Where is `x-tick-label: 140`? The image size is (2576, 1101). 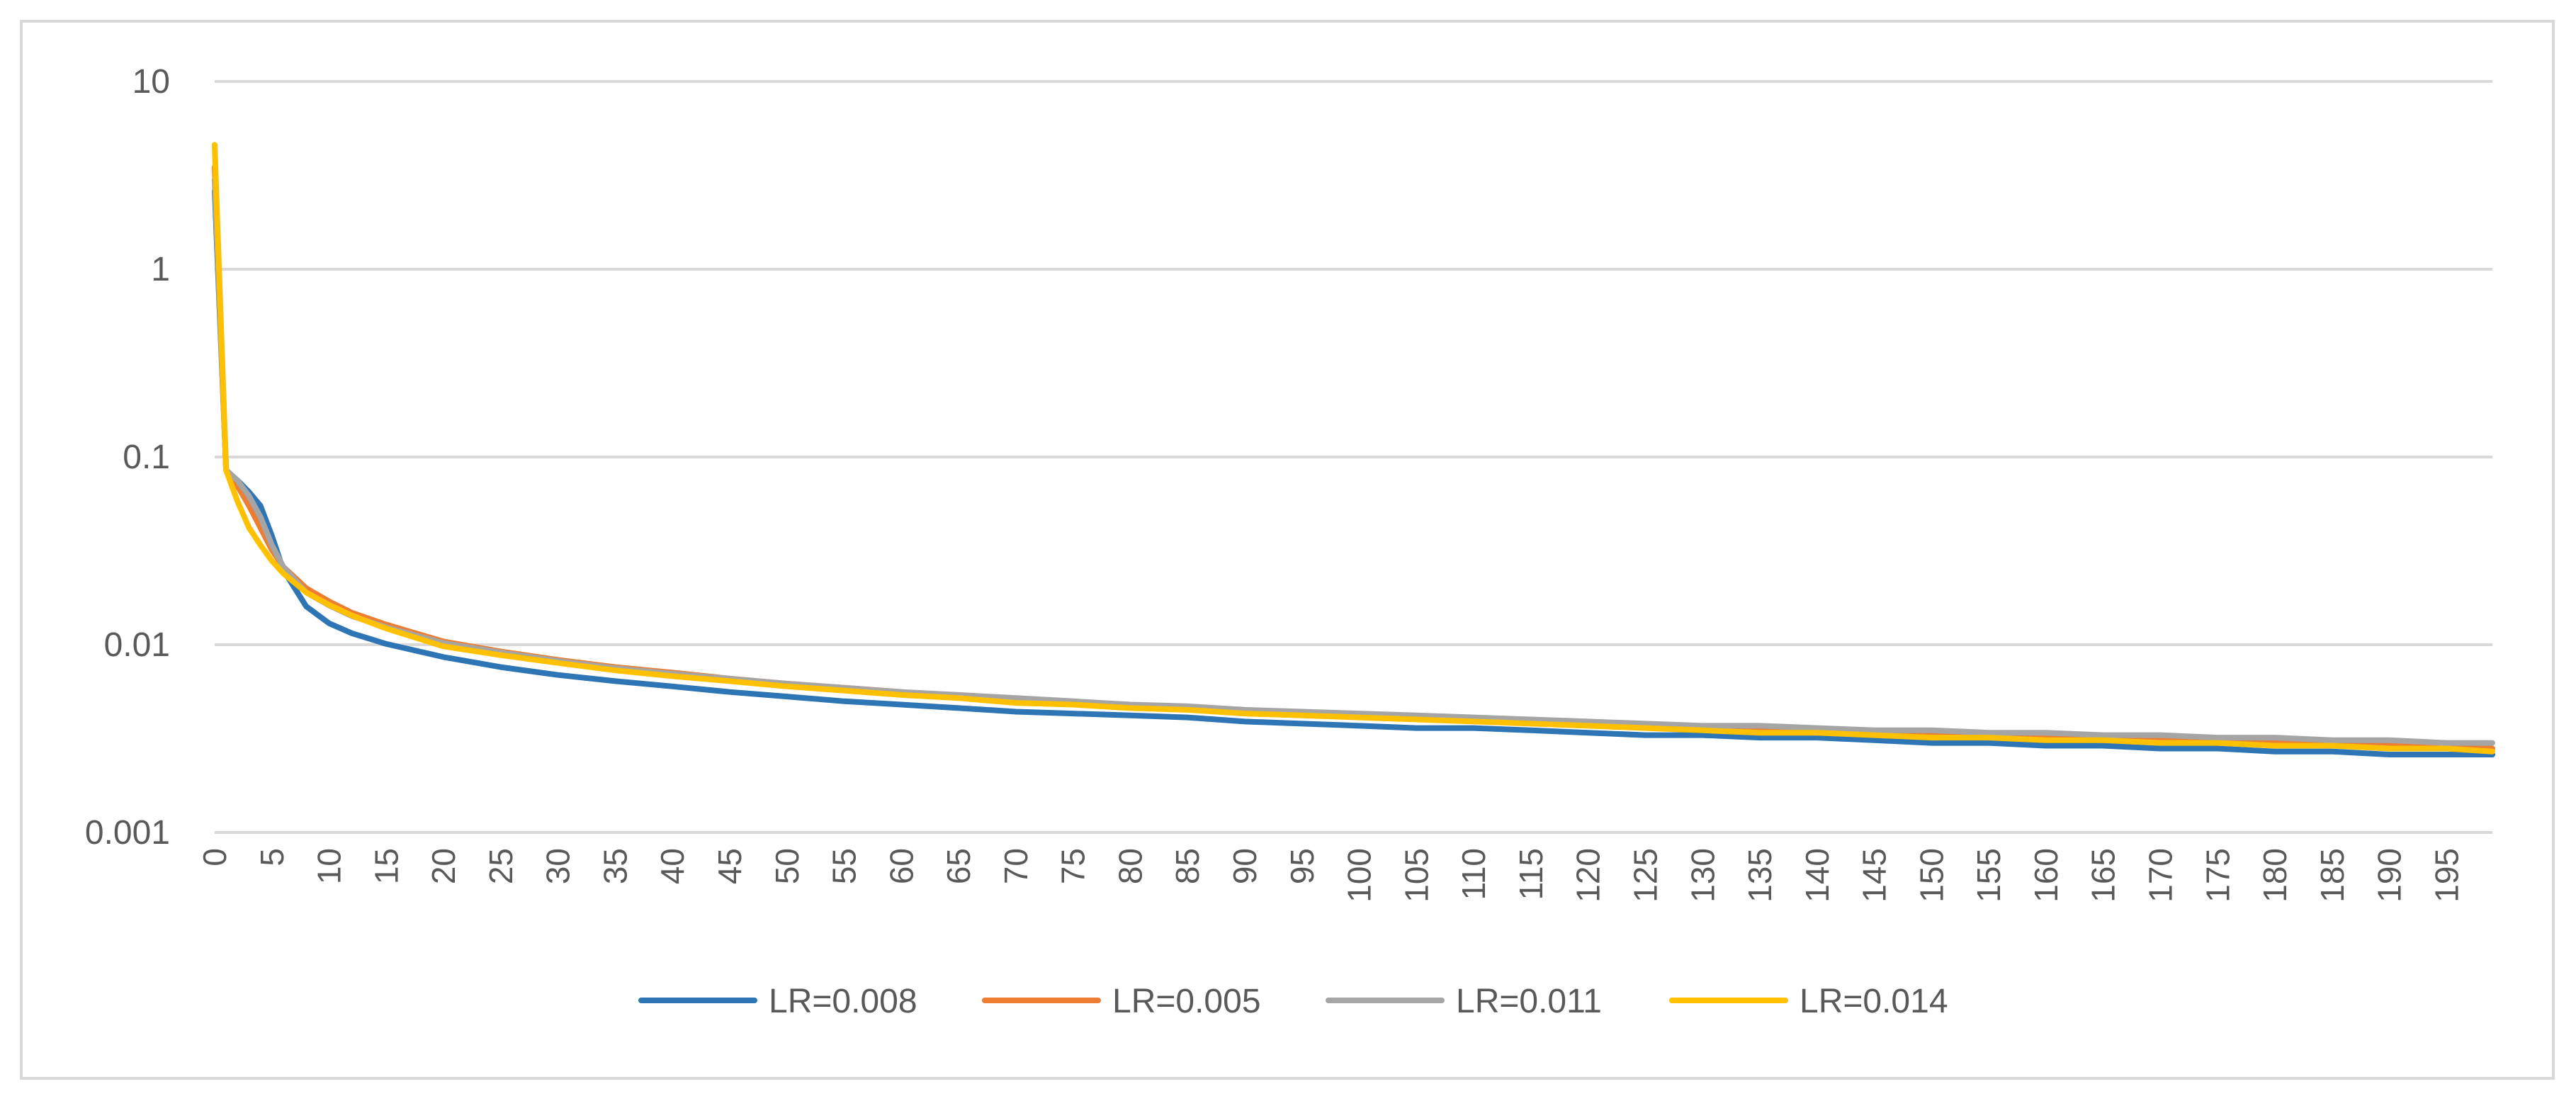 x-tick-label: 140 is located at coordinates (1817, 876).